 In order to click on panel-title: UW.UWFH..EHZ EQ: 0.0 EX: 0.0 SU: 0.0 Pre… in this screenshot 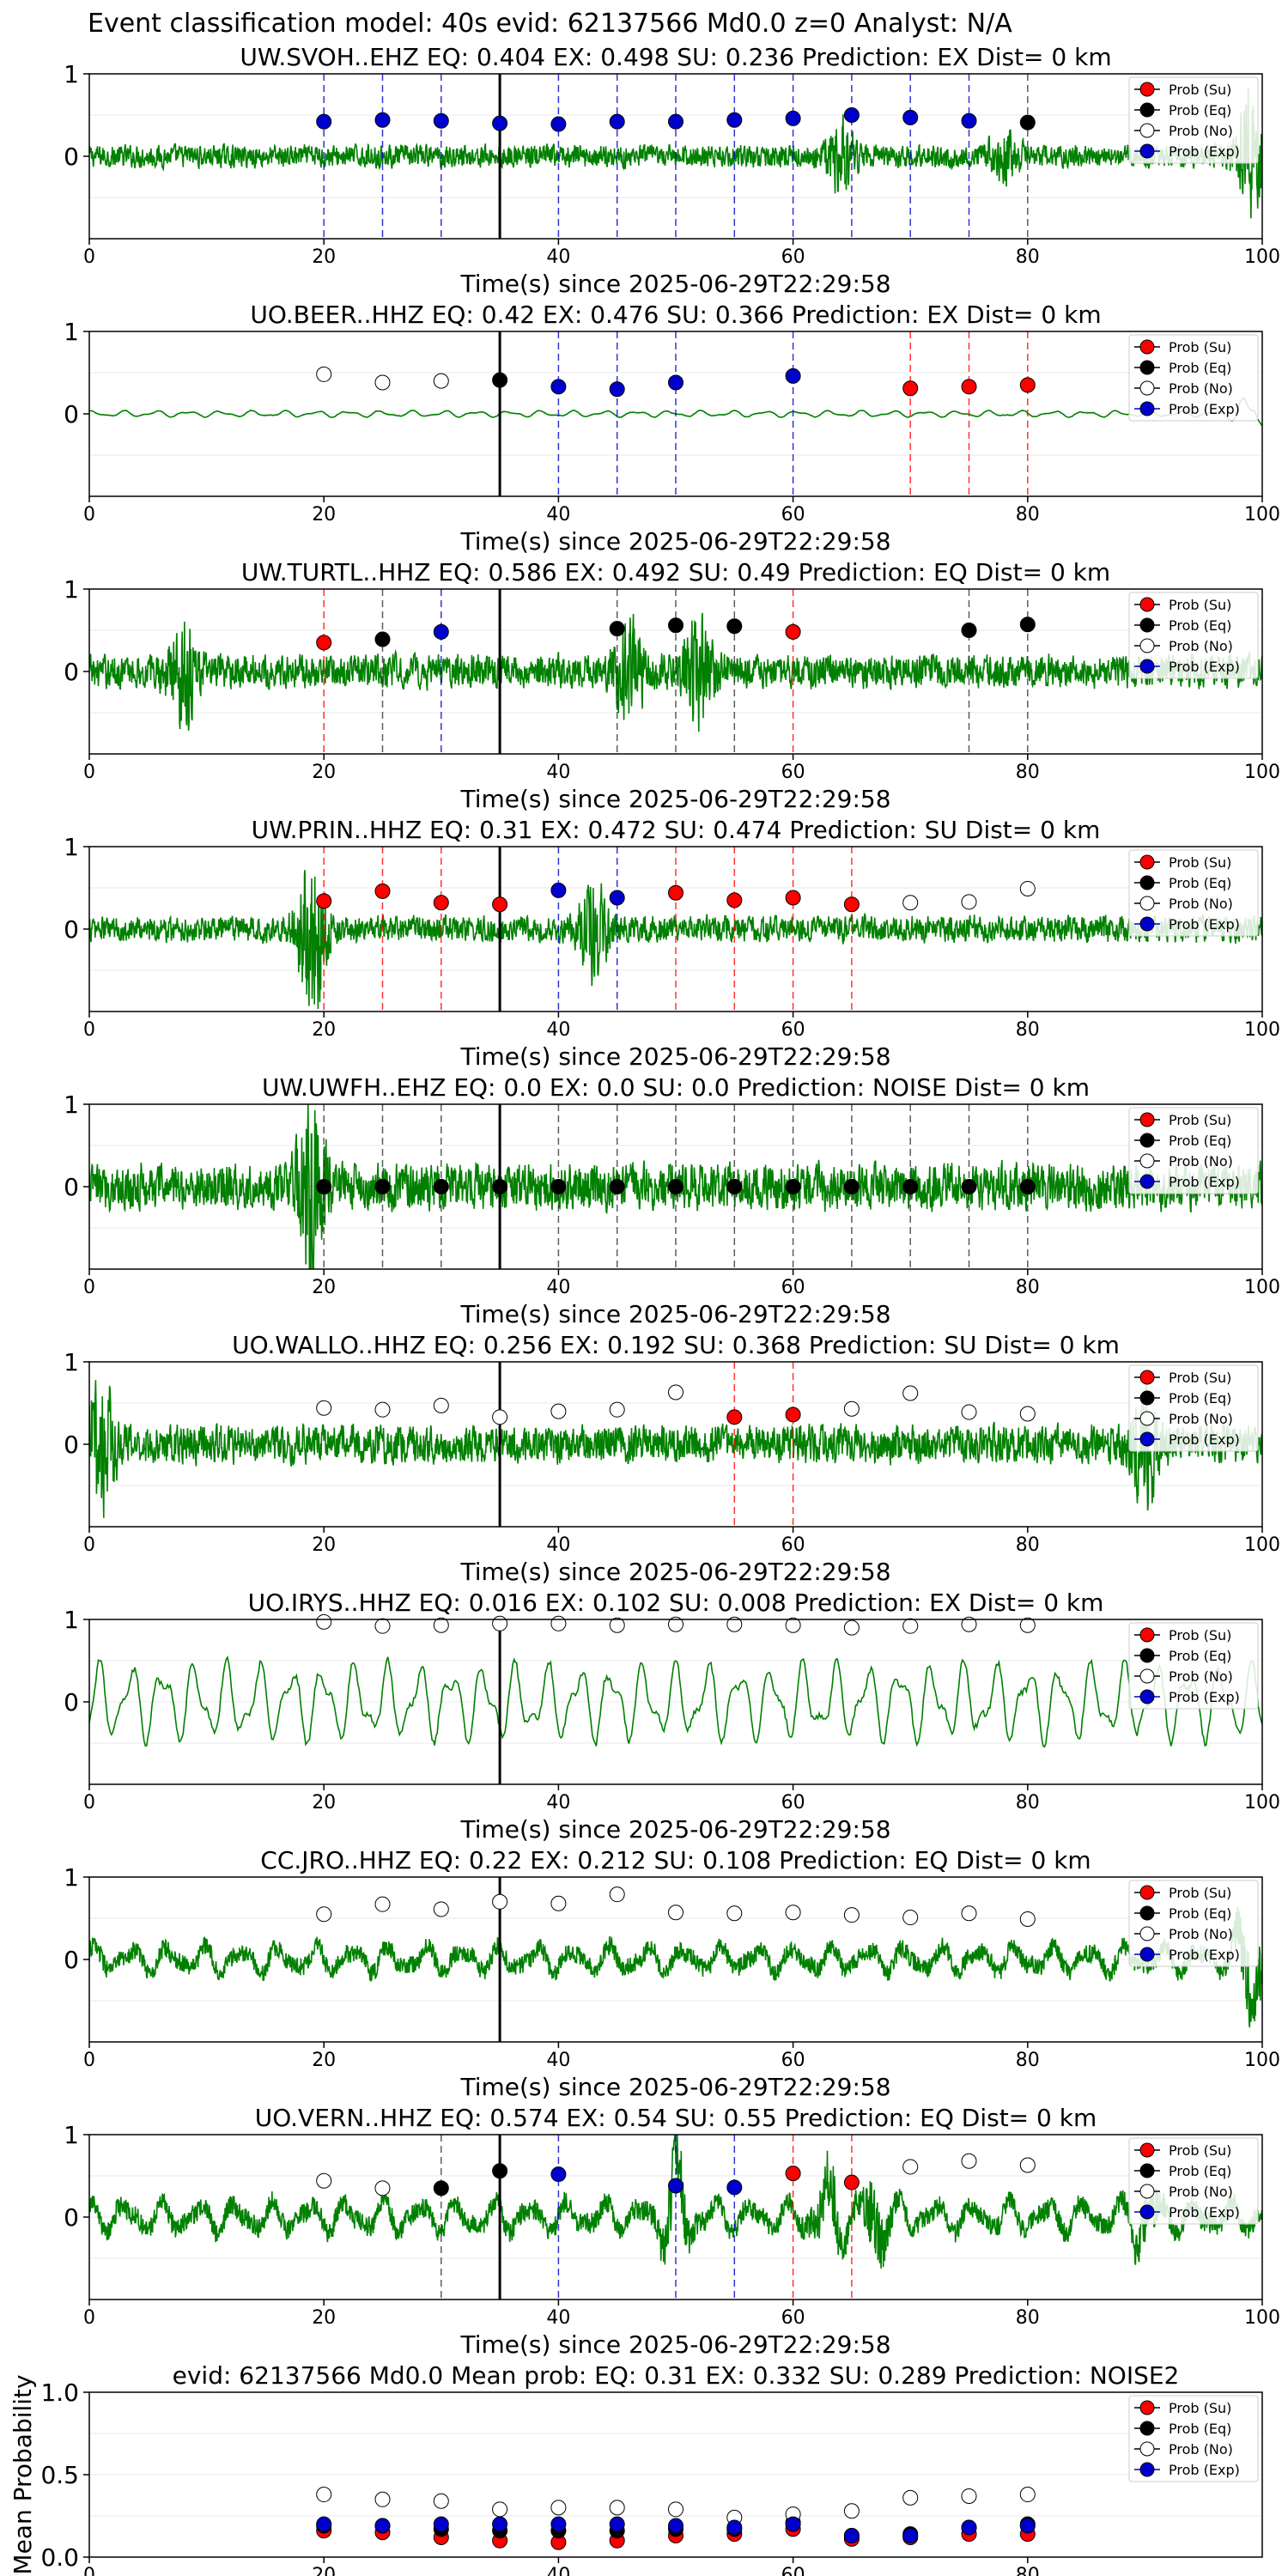, I will do `click(676, 1087)`.